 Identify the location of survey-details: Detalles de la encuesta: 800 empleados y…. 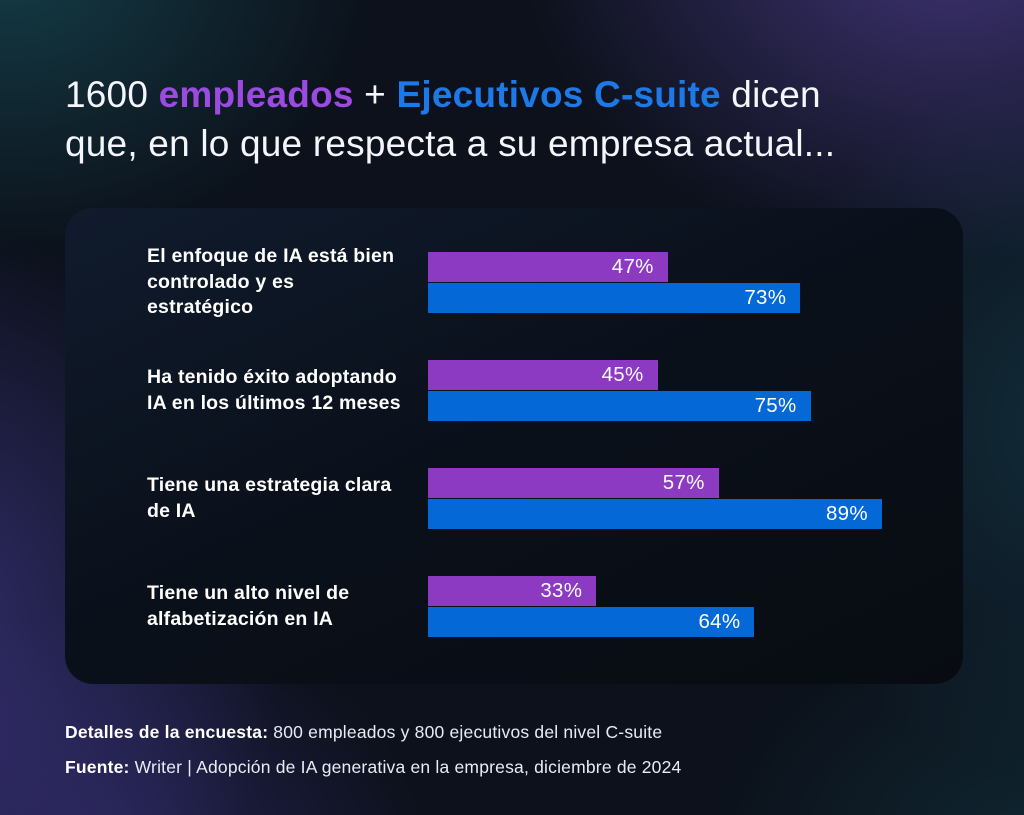
(373, 732).